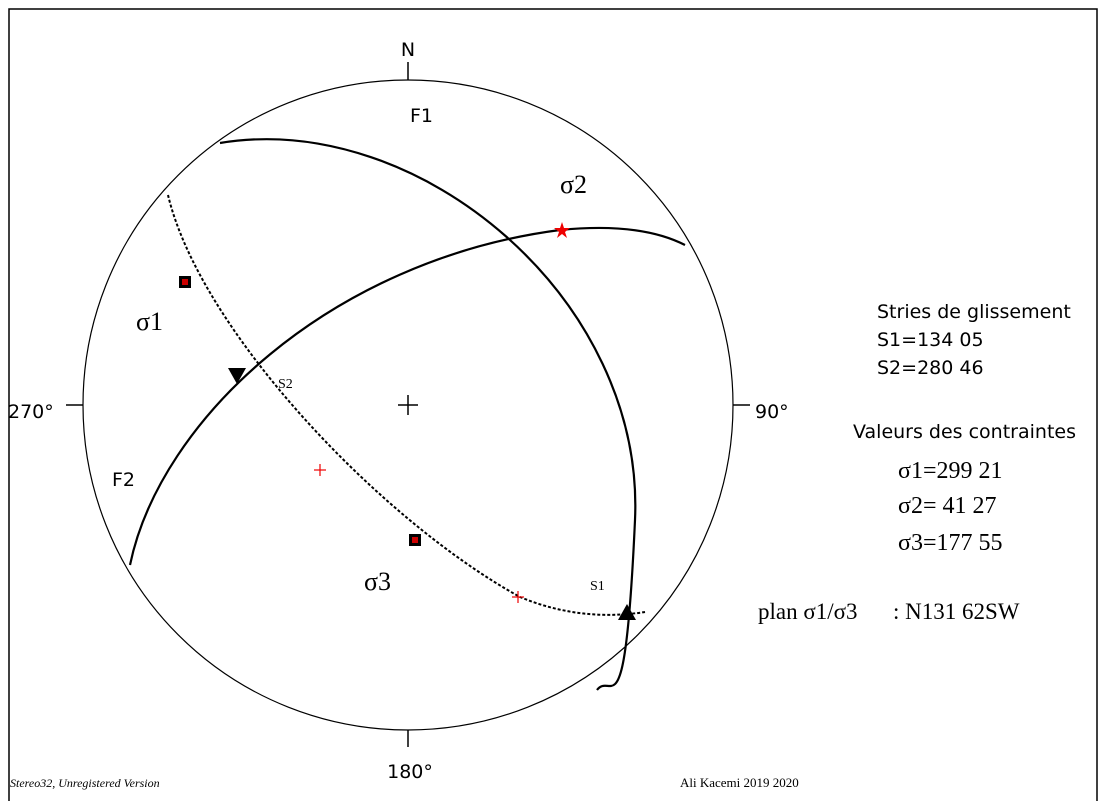 Image resolution: width=1106 pixels, height=801 pixels. Describe the element at coordinates (964, 432) in the screenshot. I see `stresses-title: Valeurs des contraintes` at that location.